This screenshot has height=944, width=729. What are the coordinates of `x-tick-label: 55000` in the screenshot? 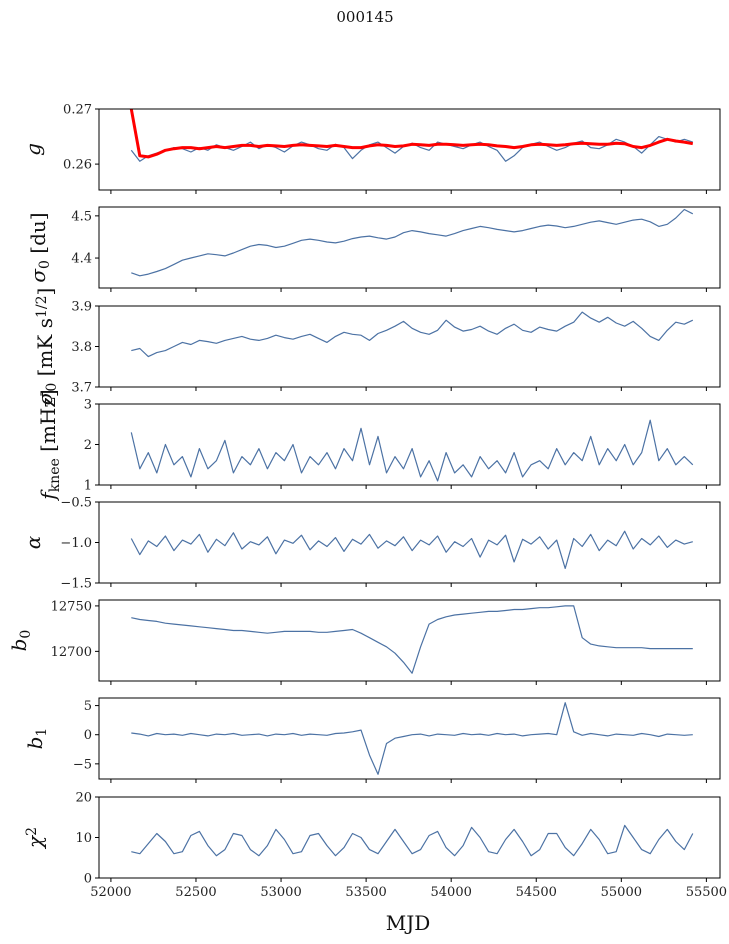 It's located at (621, 892).